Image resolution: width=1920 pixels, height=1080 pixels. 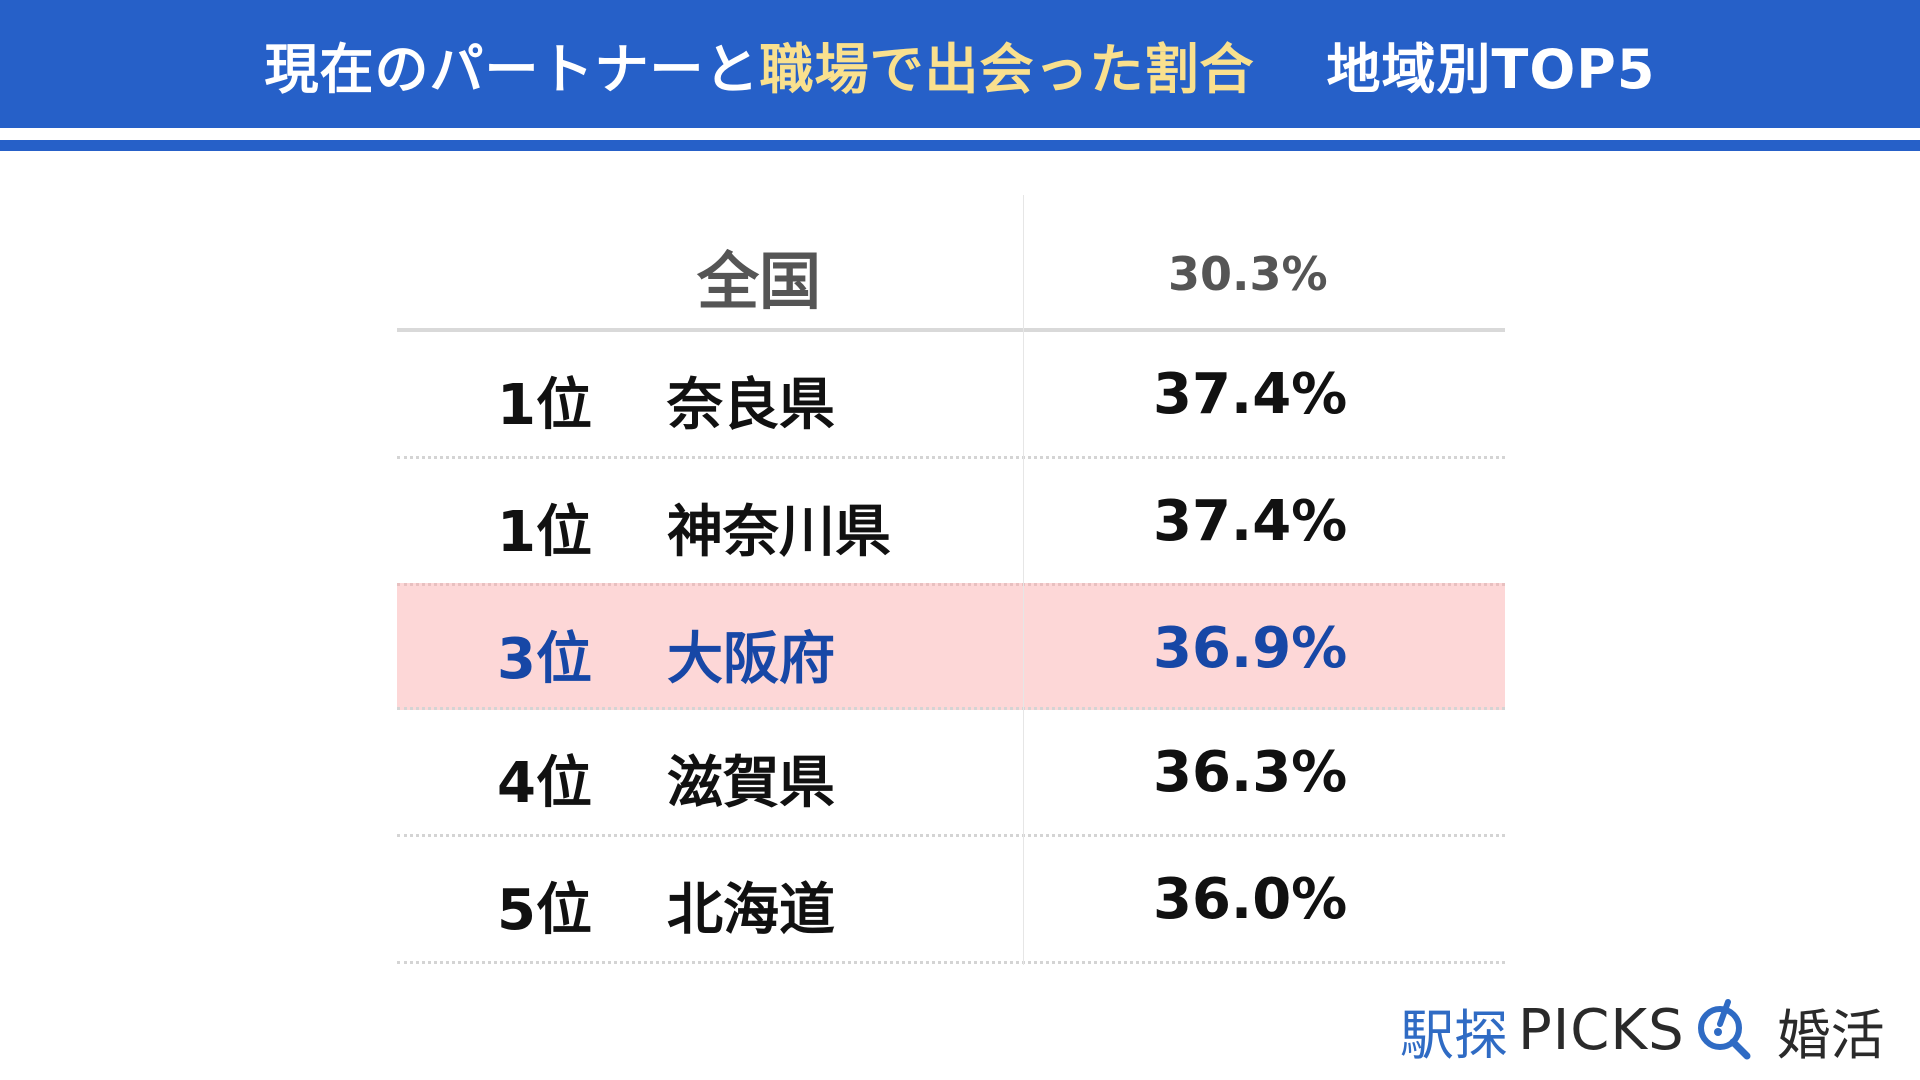 I want to click on page-title: 現在のパートナーと 職場で出会った割合 地域別TOP5, so click(x=960, y=64).